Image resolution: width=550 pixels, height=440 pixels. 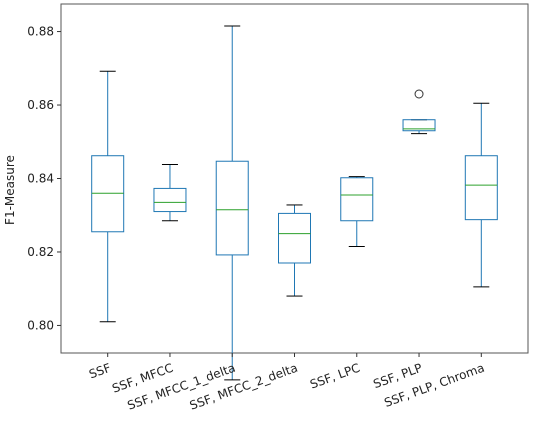 I want to click on x-tick-label: SSF, LPC, so click(x=335, y=376).